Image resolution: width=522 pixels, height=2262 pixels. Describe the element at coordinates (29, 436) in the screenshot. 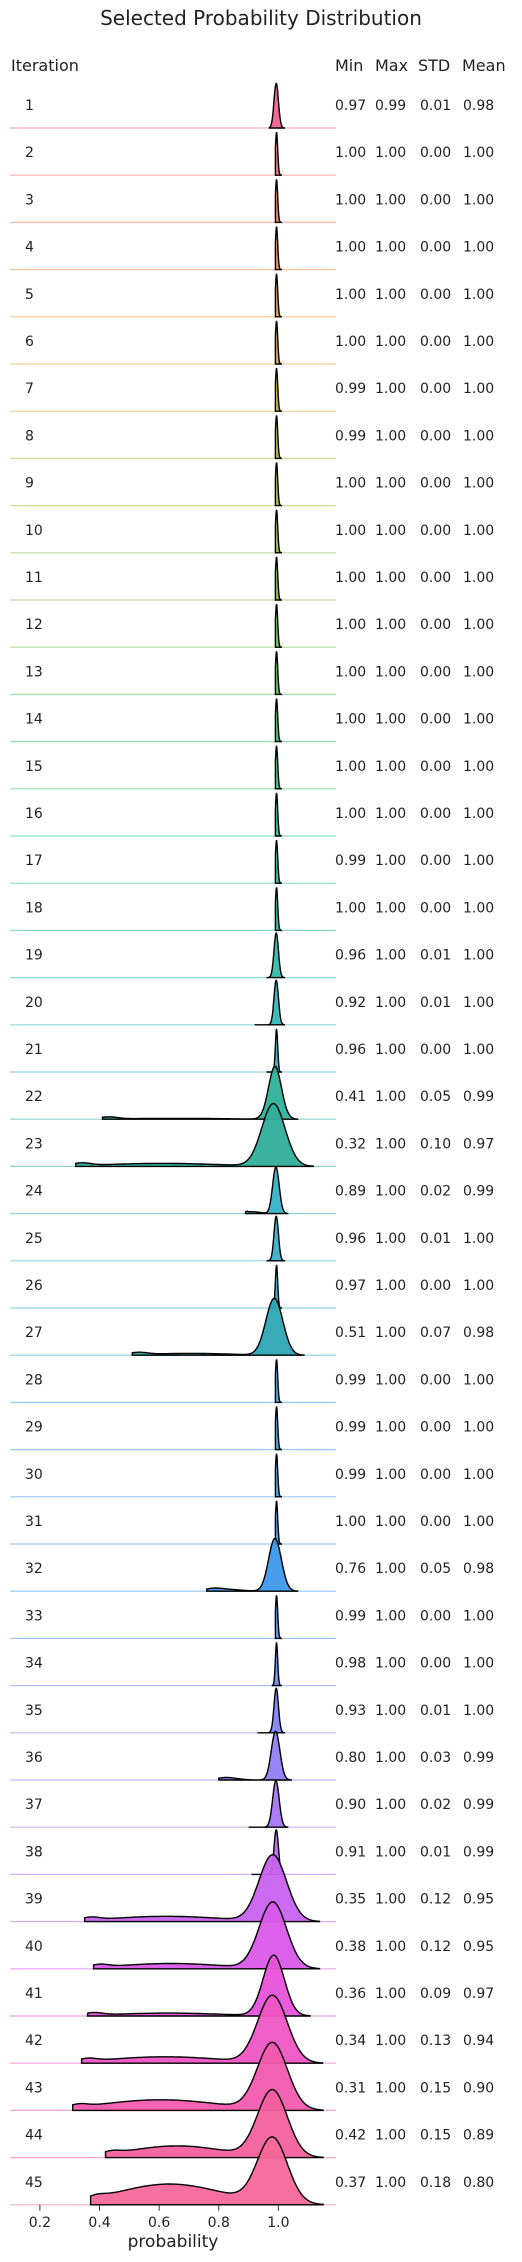

I see `iteration-label: 8` at that location.